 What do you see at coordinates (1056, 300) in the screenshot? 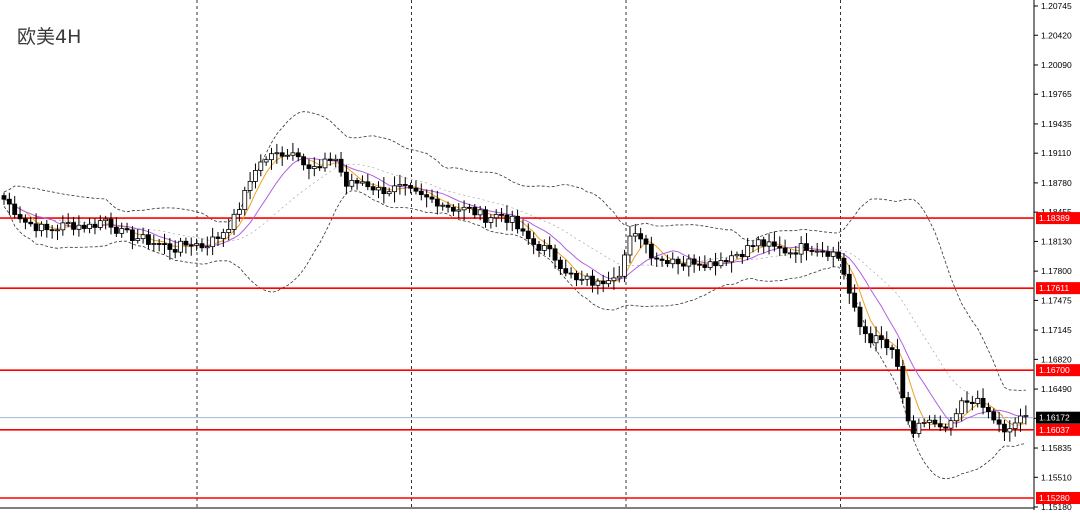
I see `y-tick-label: 1.17475` at bounding box center [1056, 300].